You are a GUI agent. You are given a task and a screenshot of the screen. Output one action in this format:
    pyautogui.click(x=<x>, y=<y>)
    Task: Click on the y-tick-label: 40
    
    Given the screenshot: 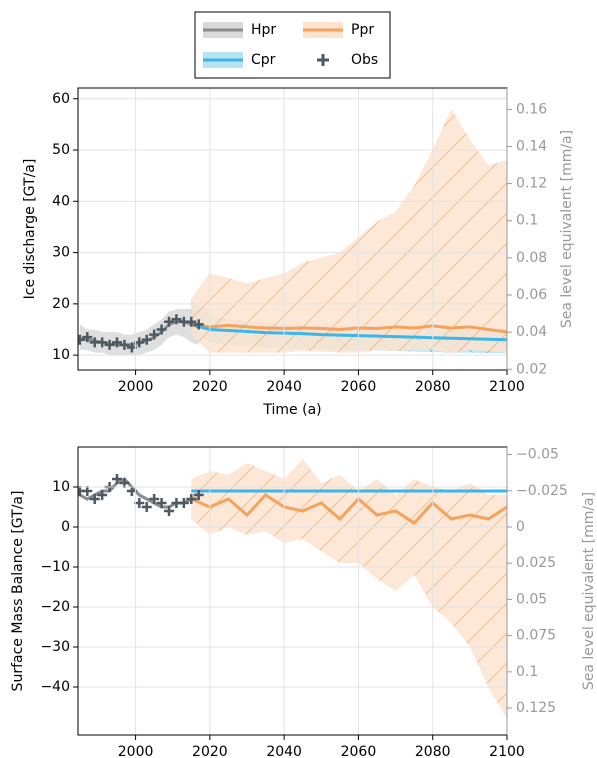 What is the action you would take?
    pyautogui.click(x=61, y=201)
    